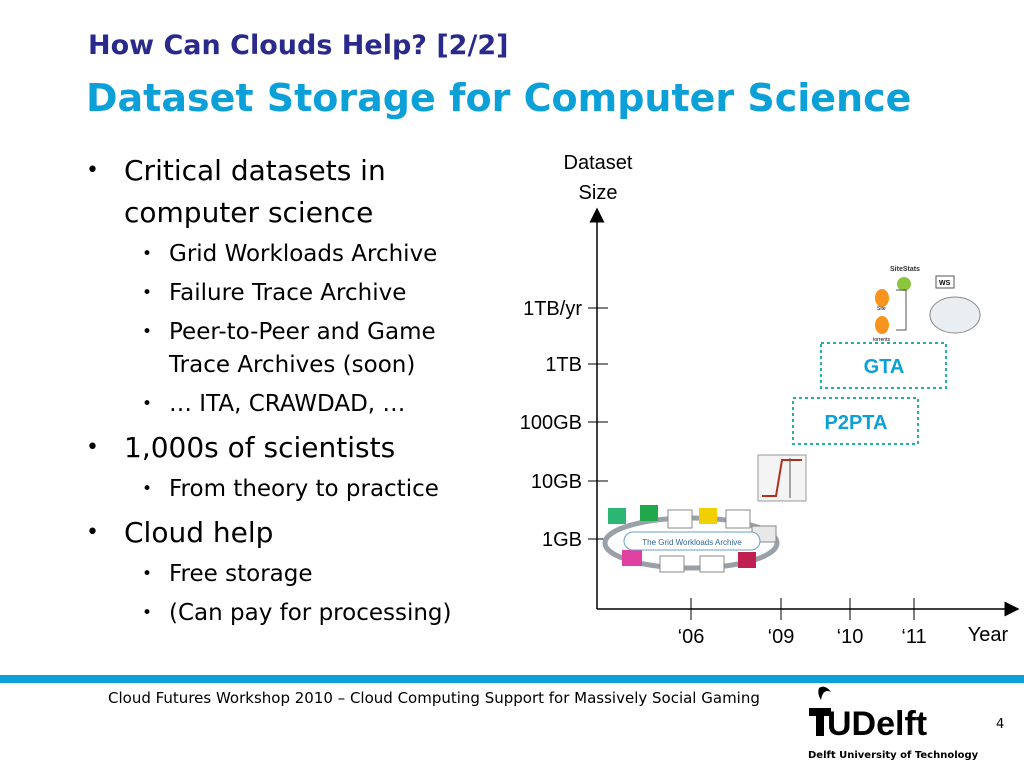 The image size is (1024, 768). I want to click on ws-label: WS, so click(945, 283).